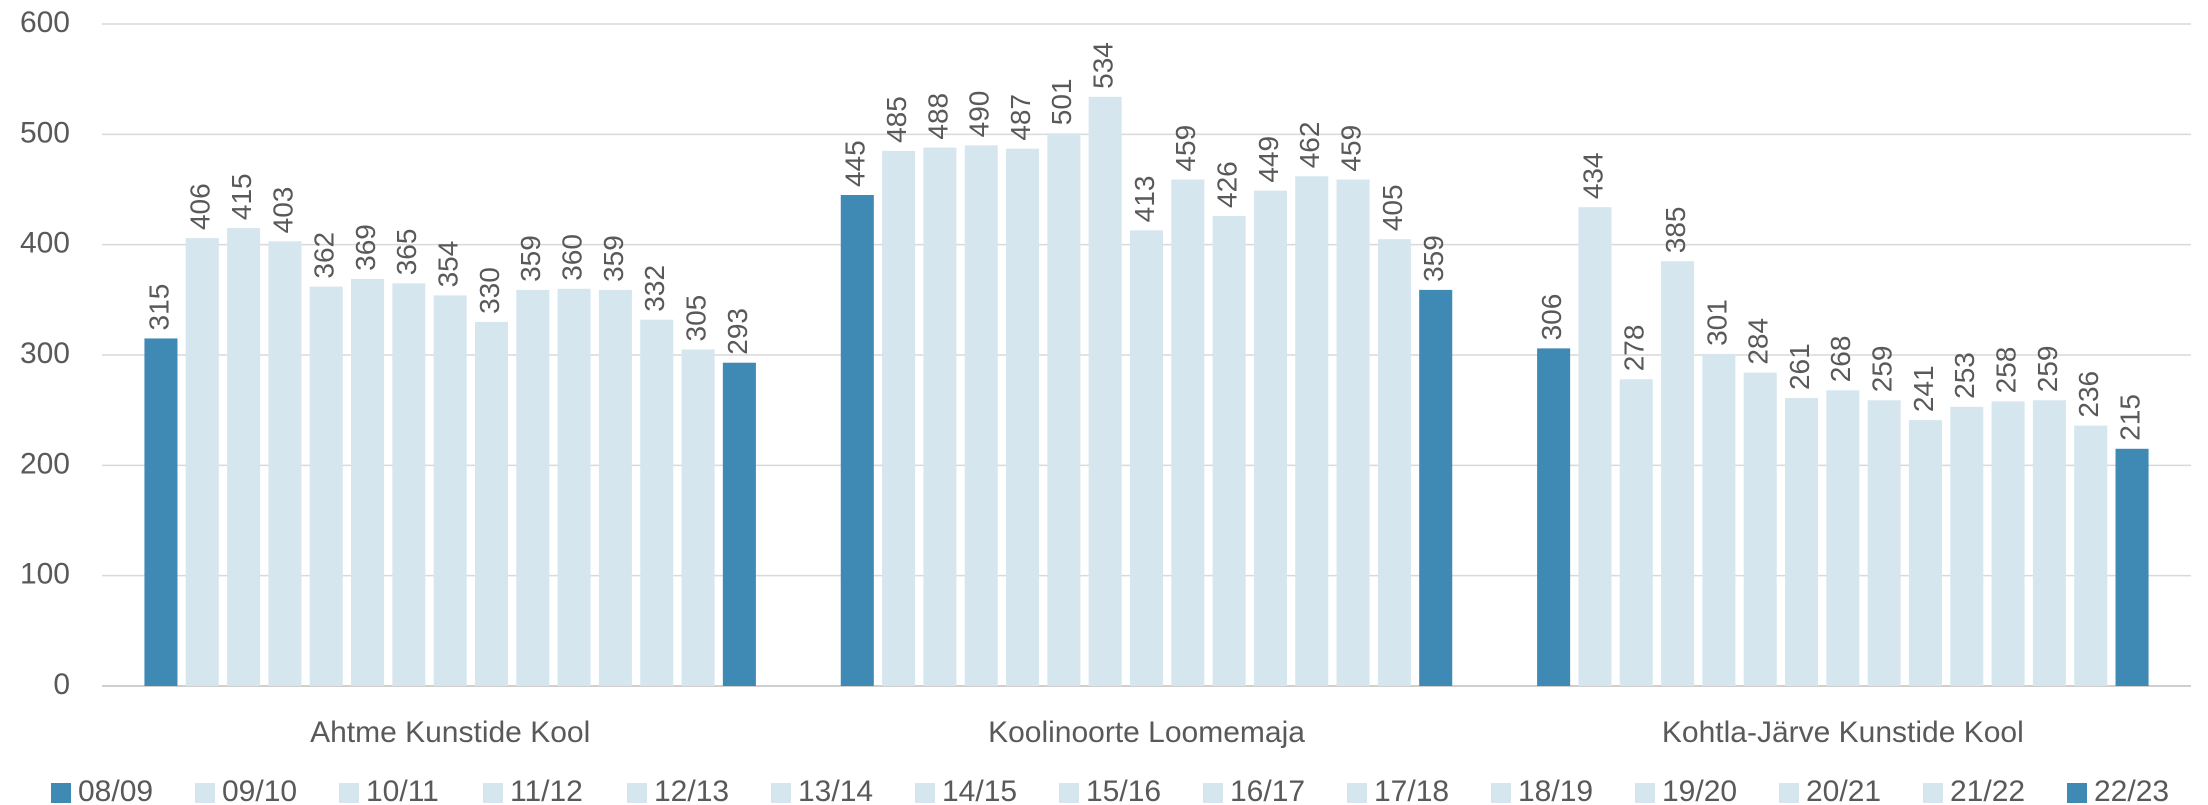 Image resolution: width=2208 pixels, height=805 pixels. What do you see at coordinates (45, 353) in the screenshot?
I see `y-tick-label: 300` at bounding box center [45, 353].